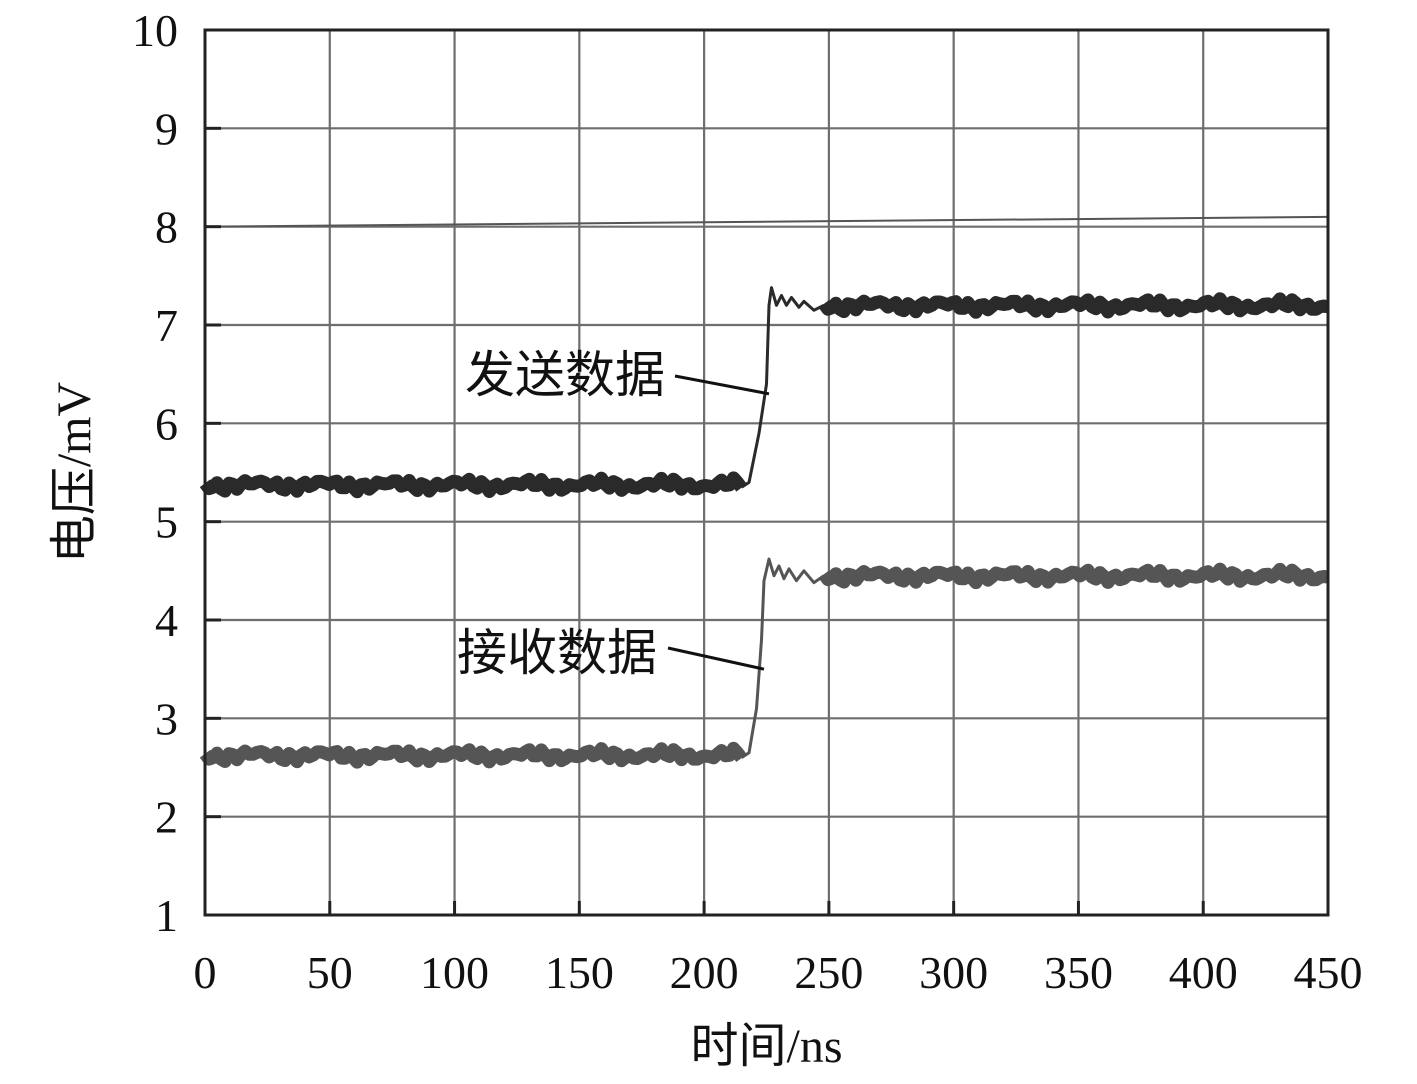 The height and width of the screenshot is (1084, 1417). I want to click on annotation-label: 发送数据, so click(565, 375).